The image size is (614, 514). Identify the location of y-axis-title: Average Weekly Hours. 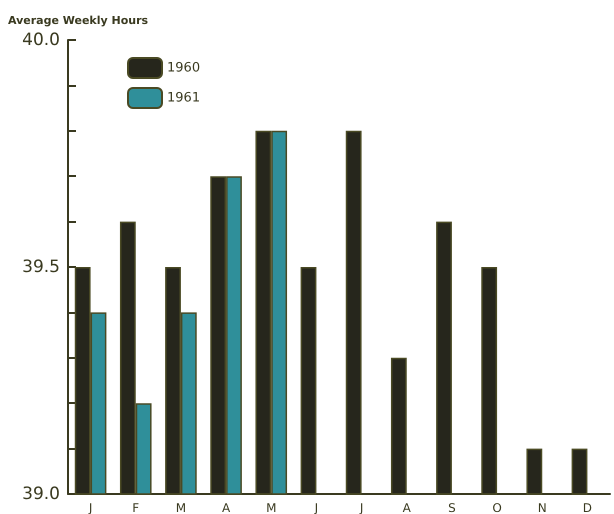
(78, 20).